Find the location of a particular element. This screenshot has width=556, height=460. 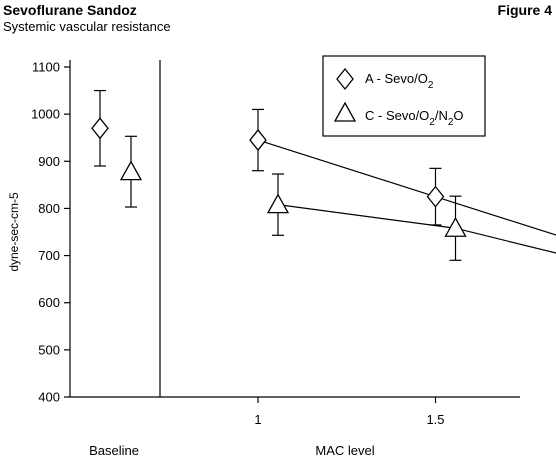

series-line-c is located at coordinates (416, 229).